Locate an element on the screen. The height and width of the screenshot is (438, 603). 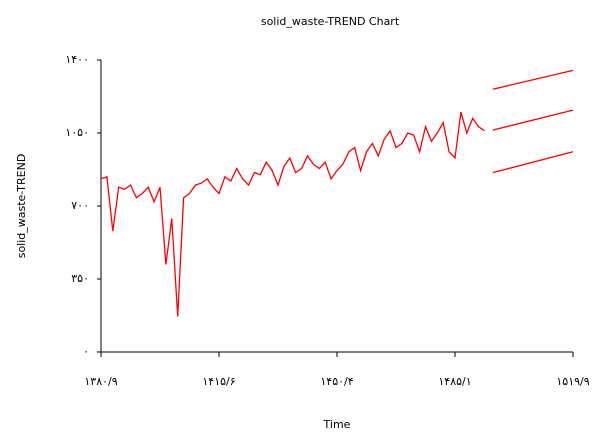
y-tick-label: ۷۰۰ is located at coordinates (80, 205).